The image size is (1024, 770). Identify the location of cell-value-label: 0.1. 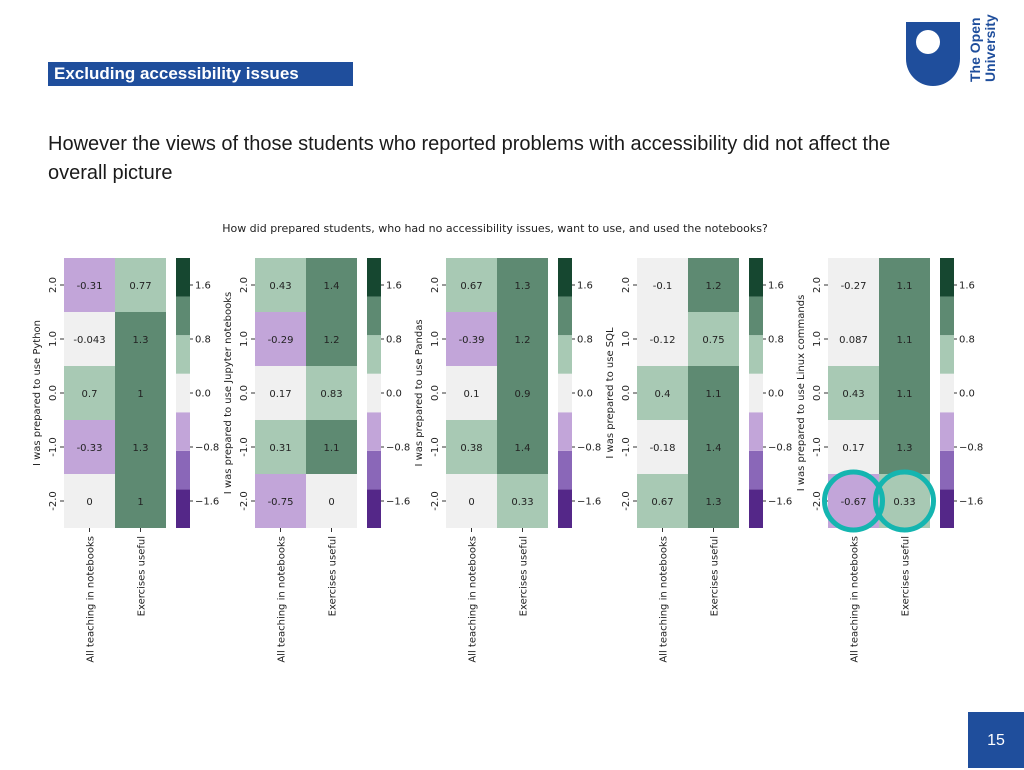
(472, 394).